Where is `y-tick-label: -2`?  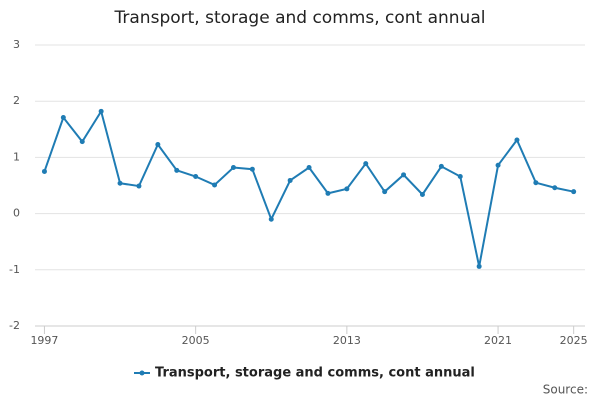 y-tick-label: -2 is located at coordinates (14, 325).